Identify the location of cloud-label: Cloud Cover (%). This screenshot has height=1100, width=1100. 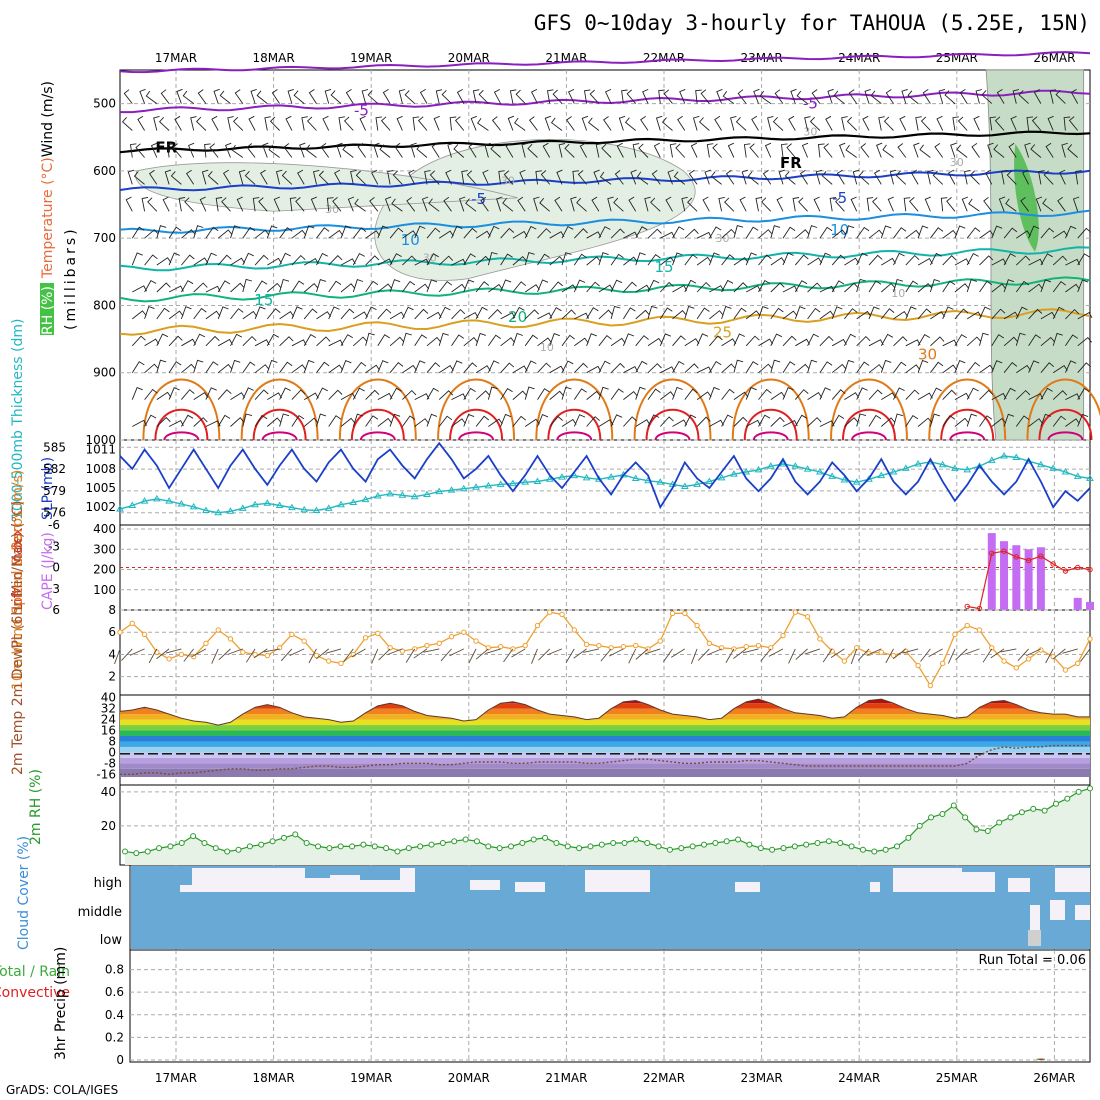
(24, 893).